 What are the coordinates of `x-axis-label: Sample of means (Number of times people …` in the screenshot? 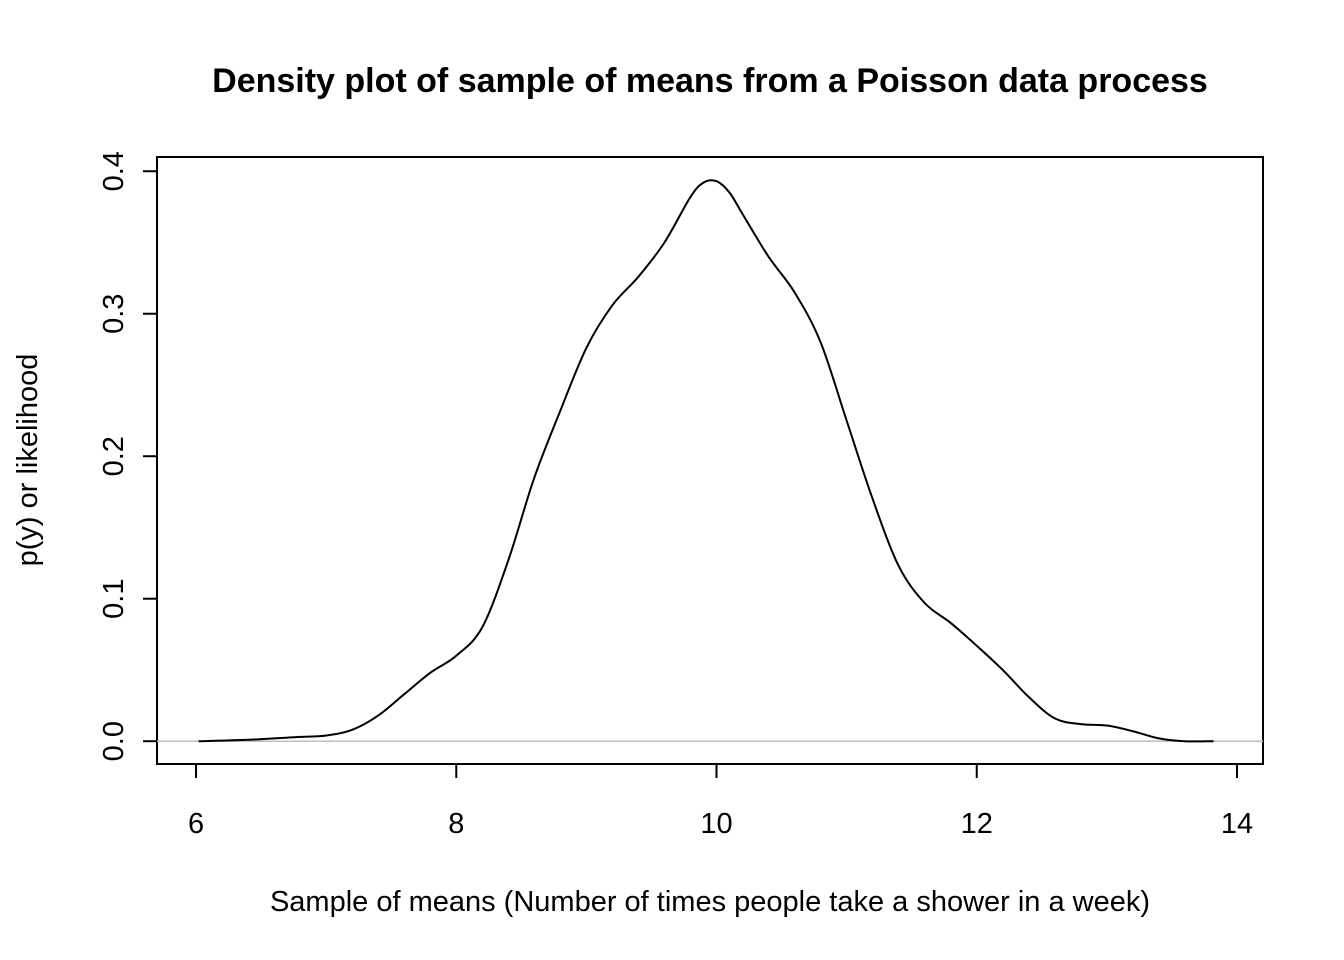 It's located at (710, 902).